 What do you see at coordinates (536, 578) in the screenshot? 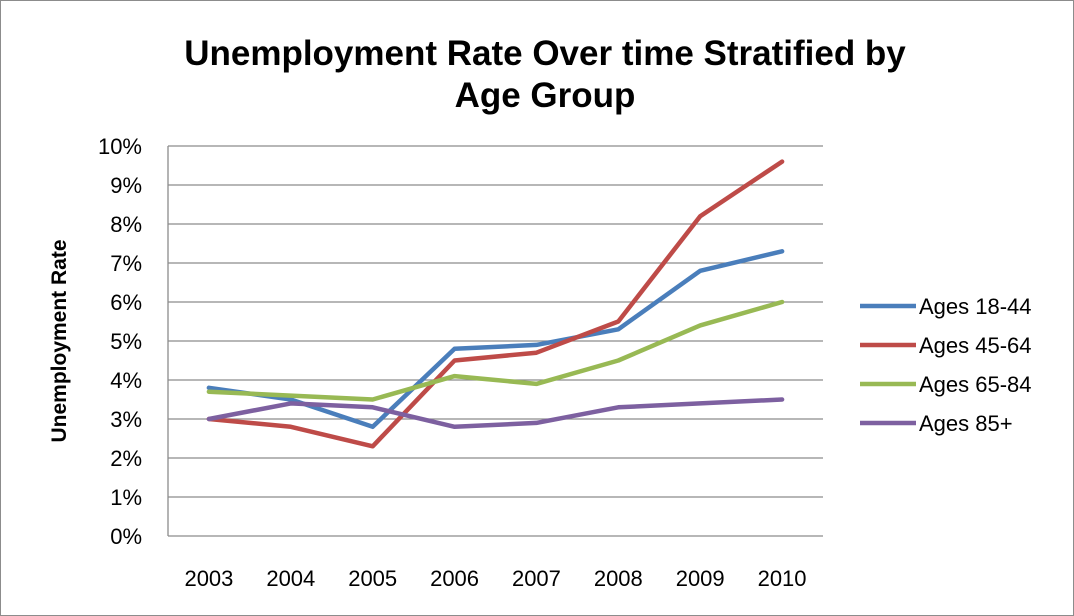
I see `x-tick-label: 2007` at bounding box center [536, 578].